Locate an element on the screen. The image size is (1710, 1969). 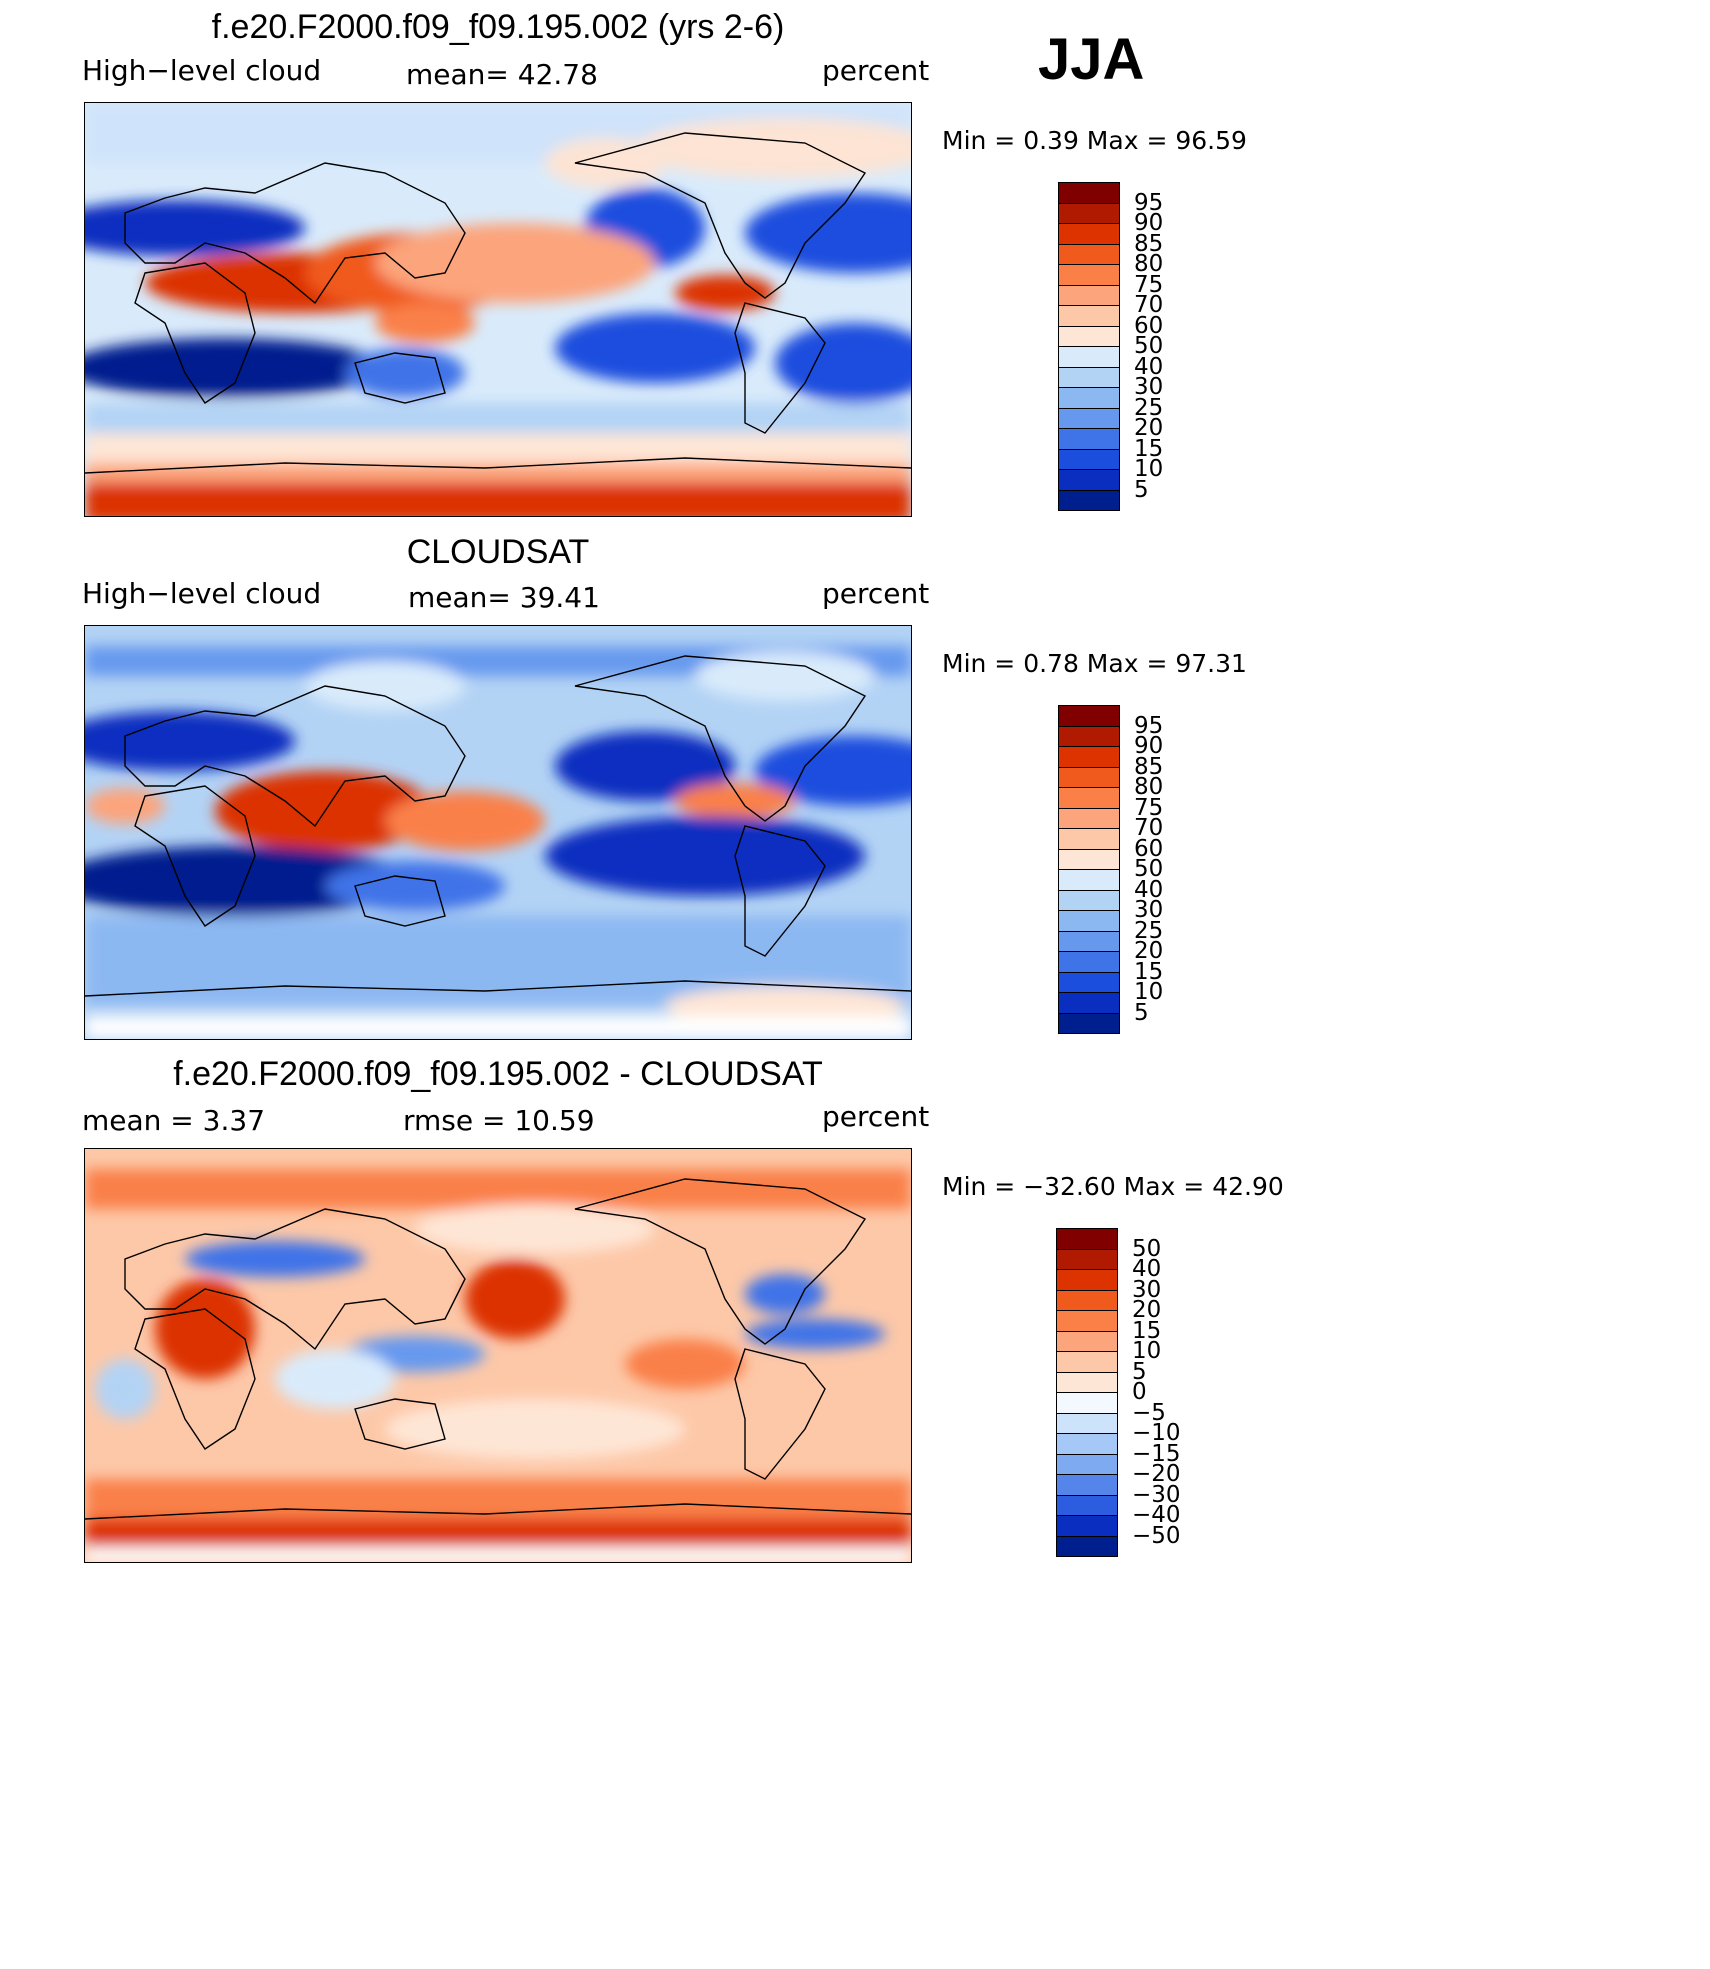
colorbar-tick-label: −20 is located at coordinates (1156, 1474).